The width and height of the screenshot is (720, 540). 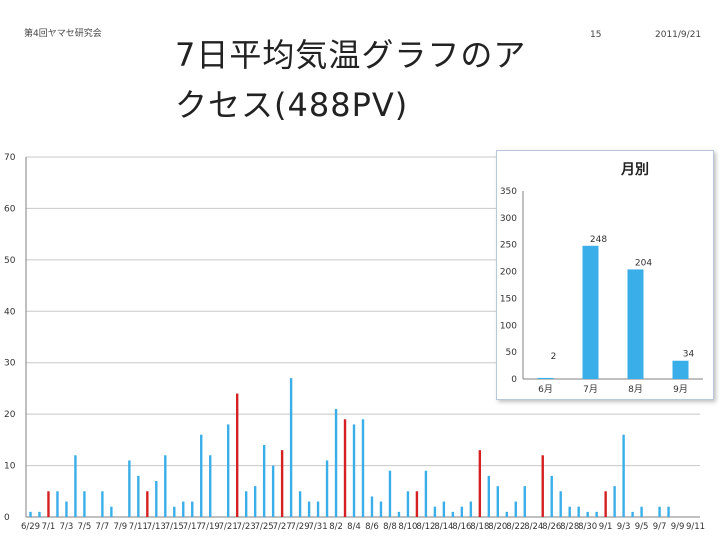 I want to click on x-tick-label: 7/5, so click(x=85, y=527).